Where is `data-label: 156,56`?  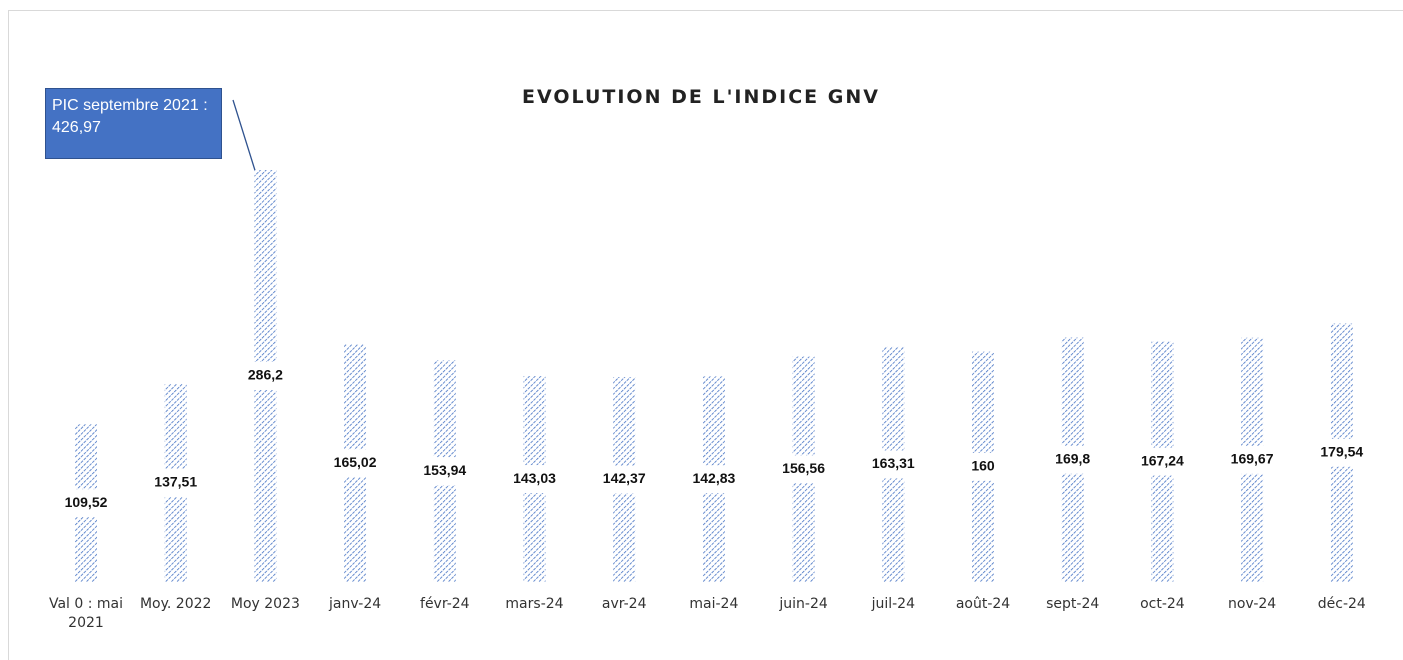
data-label: 156,56 is located at coordinates (803, 468).